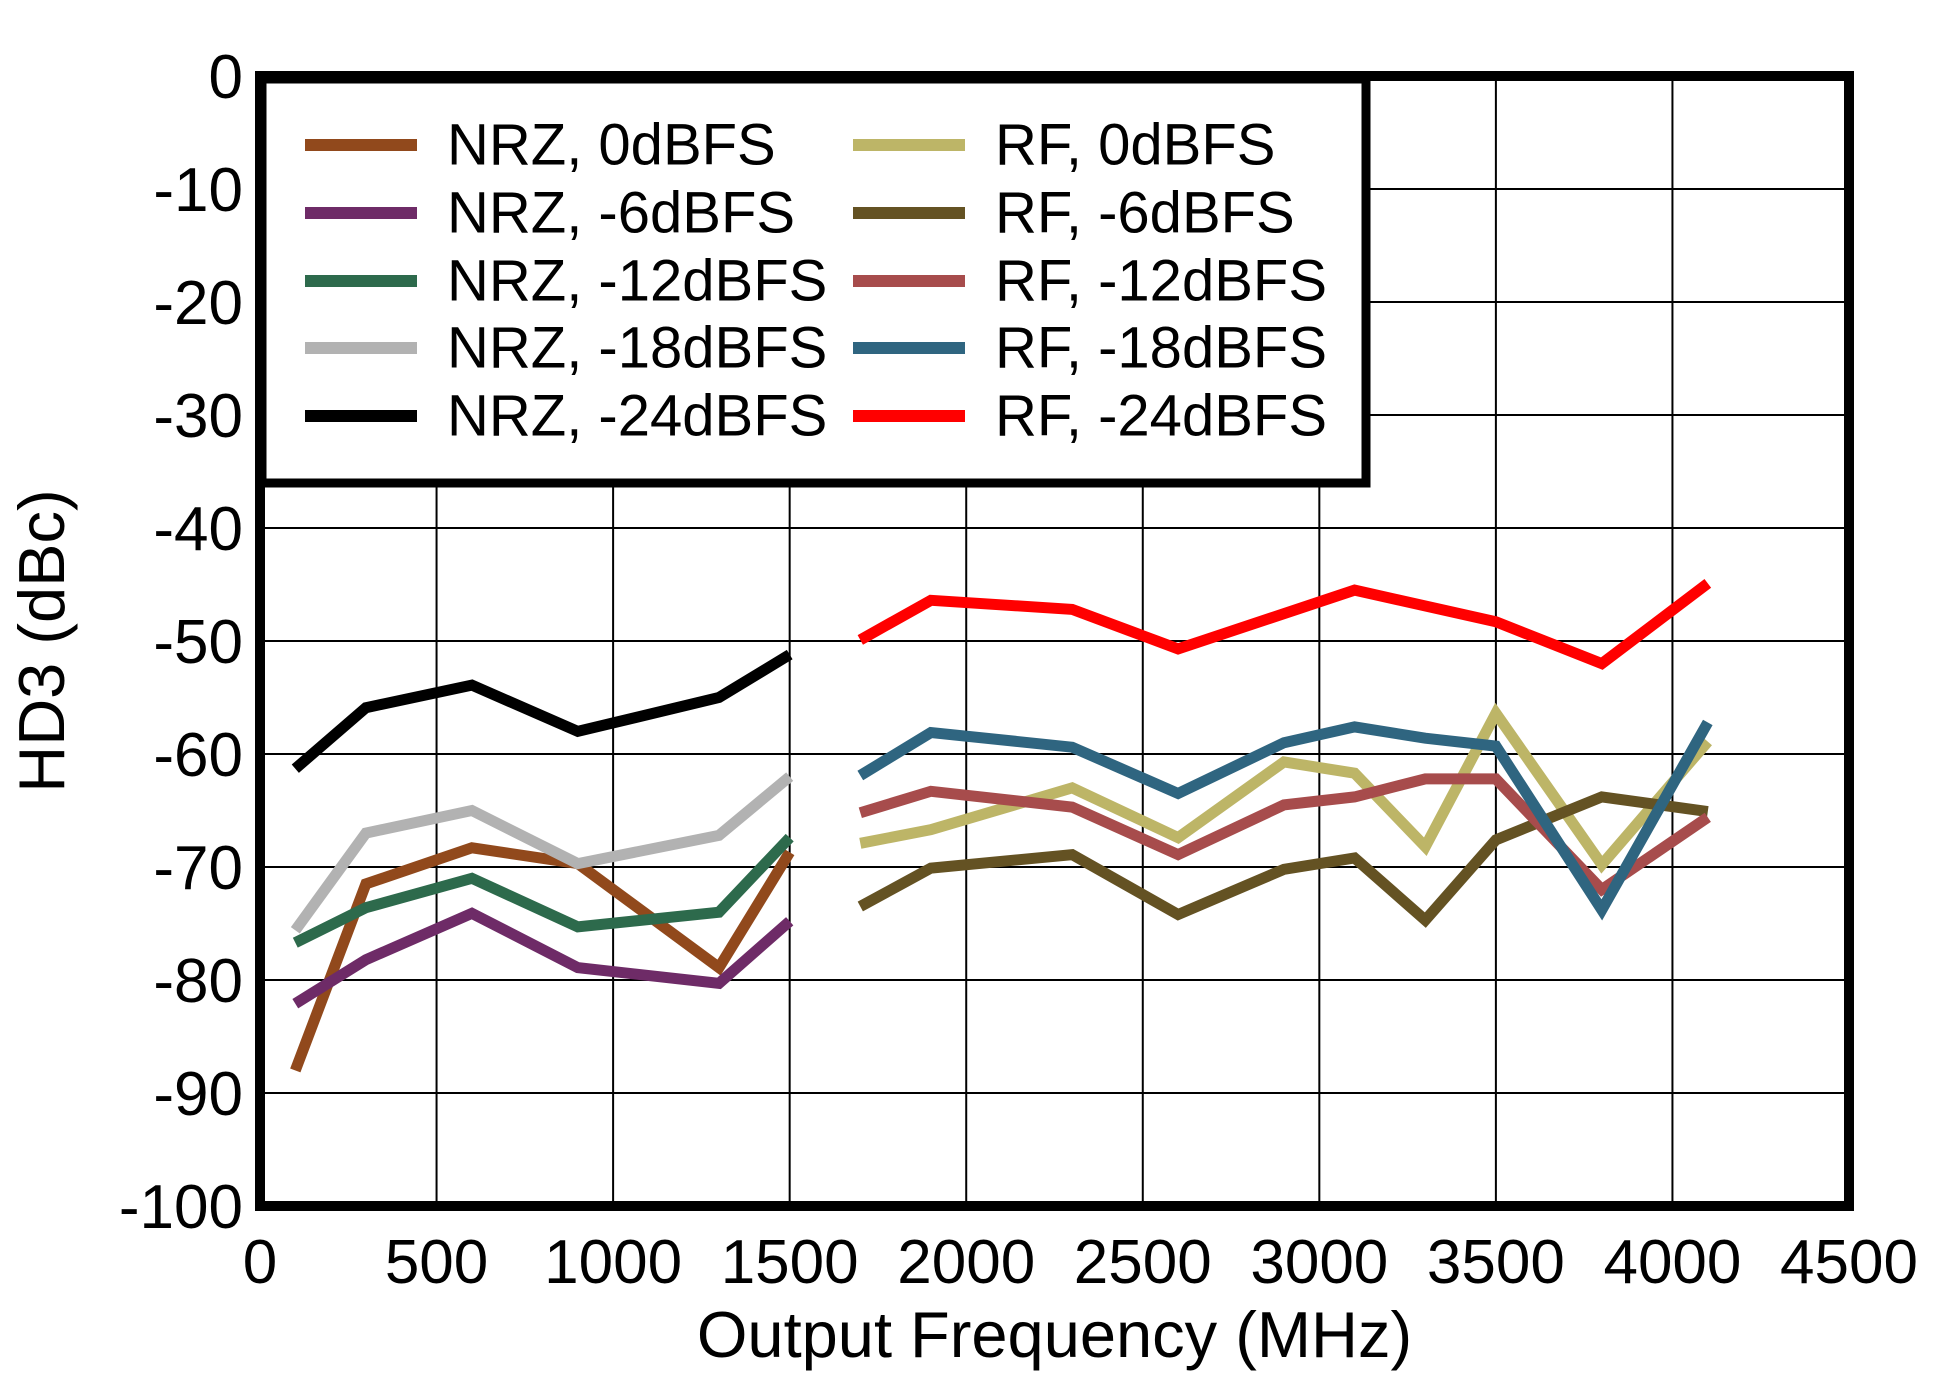 Image resolution: width=1950 pixels, height=1382 pixels. I want to click on legend-label-nrz-12dbfs: NRZ, -12dBFS, so click(637, 281).